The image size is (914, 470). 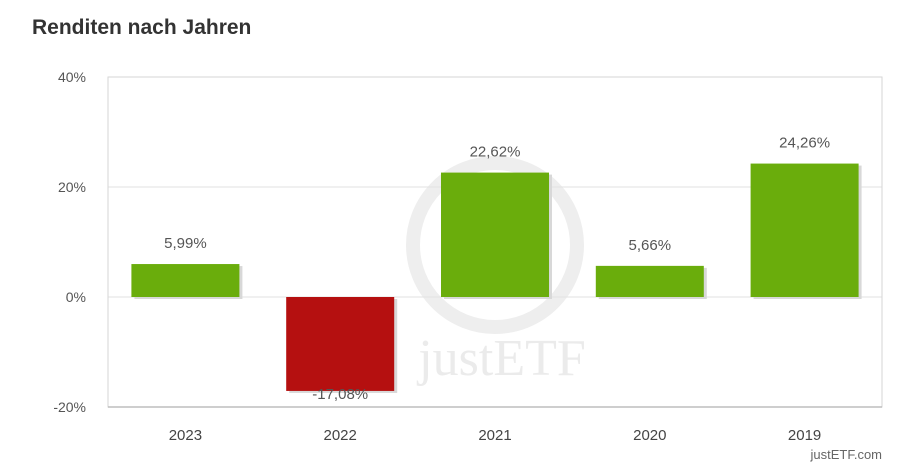 I want to click on y-tick-label: 20%, so click(x=72, y=187).